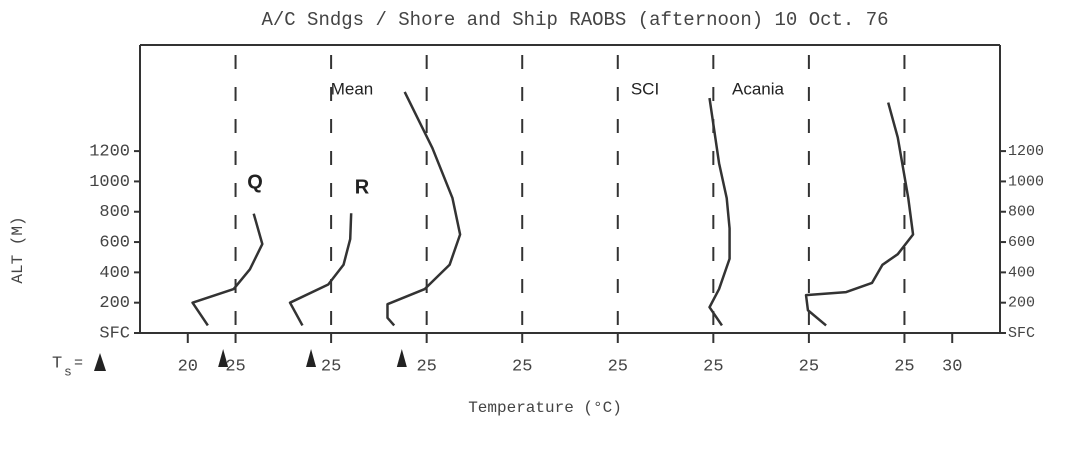 The image size is (1090, 449). I want to click on y-tick-label: 800, so click(114, 212).